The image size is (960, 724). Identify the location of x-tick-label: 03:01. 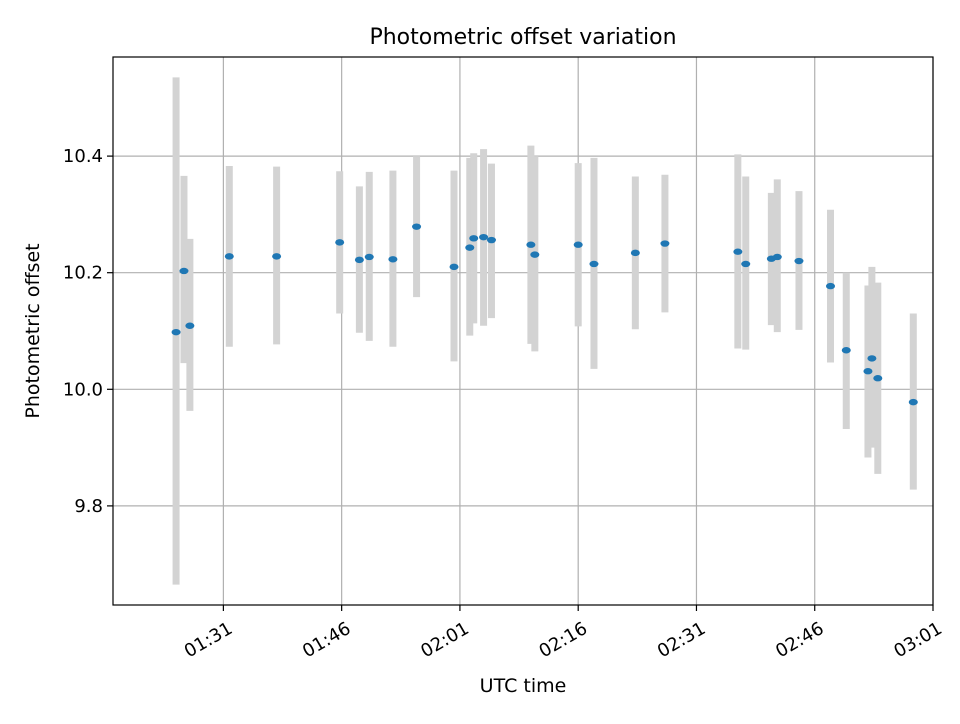
(917, 640).